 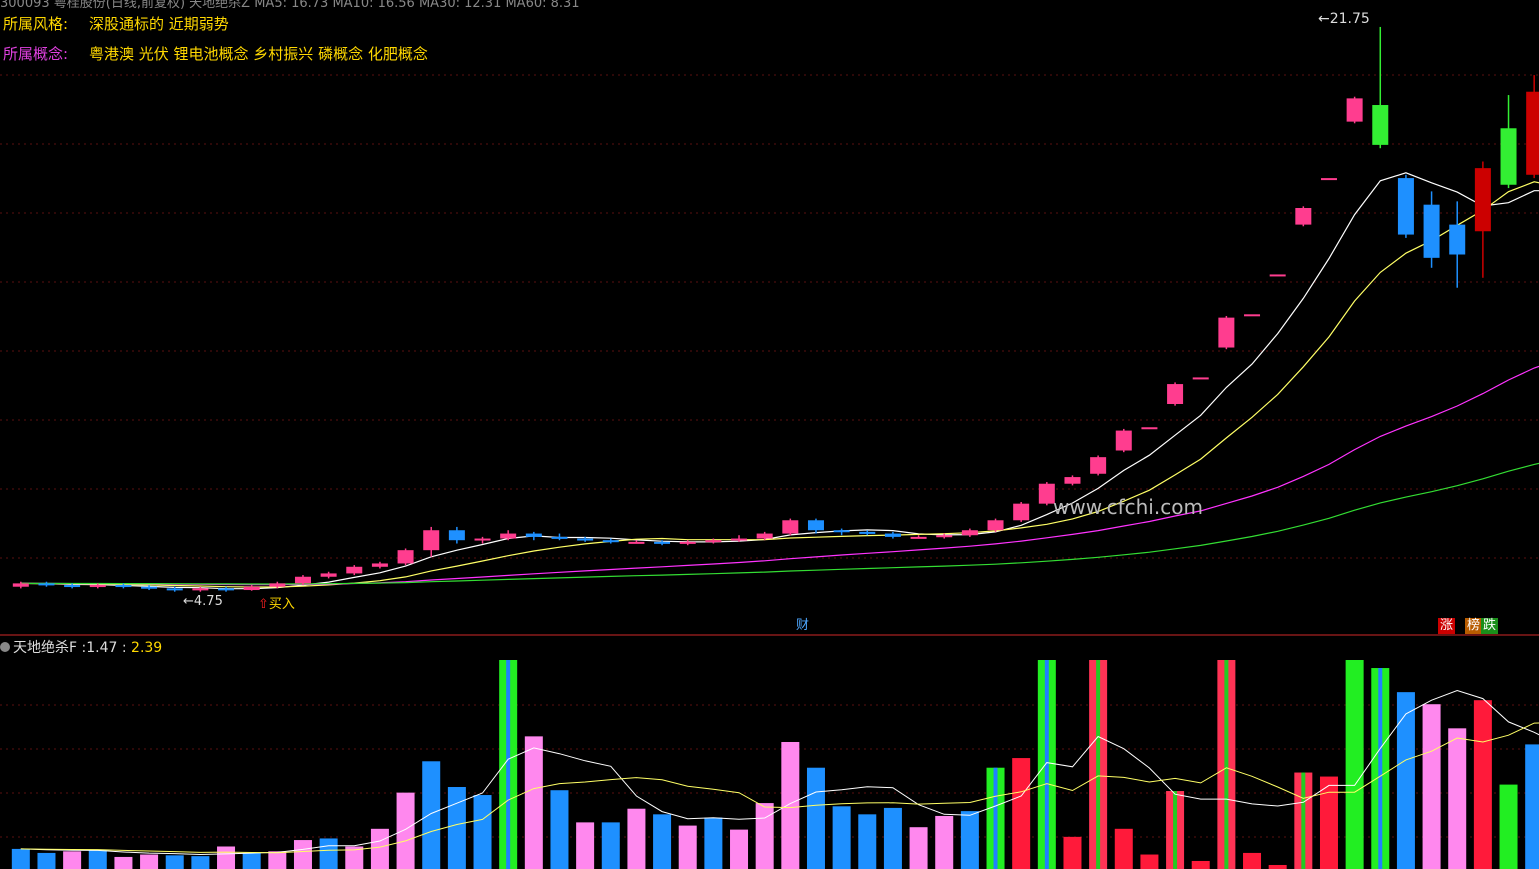 What do you see at coordinates (1490, 626) in the screenshot?
I see `fall-badge: 跌` at bounding box center [1490, 626].